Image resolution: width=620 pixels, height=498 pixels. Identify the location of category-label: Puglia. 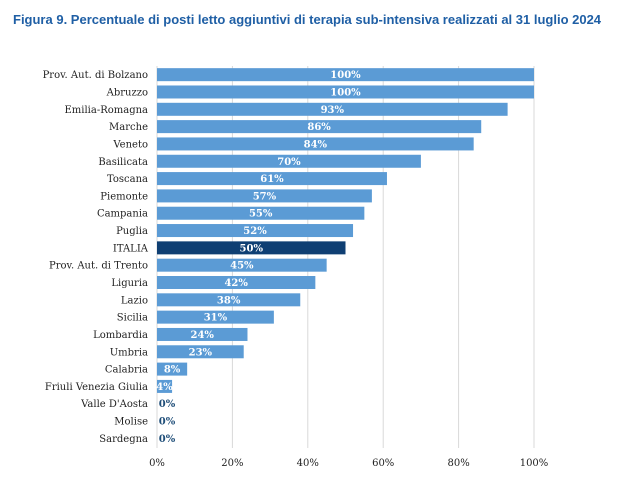
(132, 231).